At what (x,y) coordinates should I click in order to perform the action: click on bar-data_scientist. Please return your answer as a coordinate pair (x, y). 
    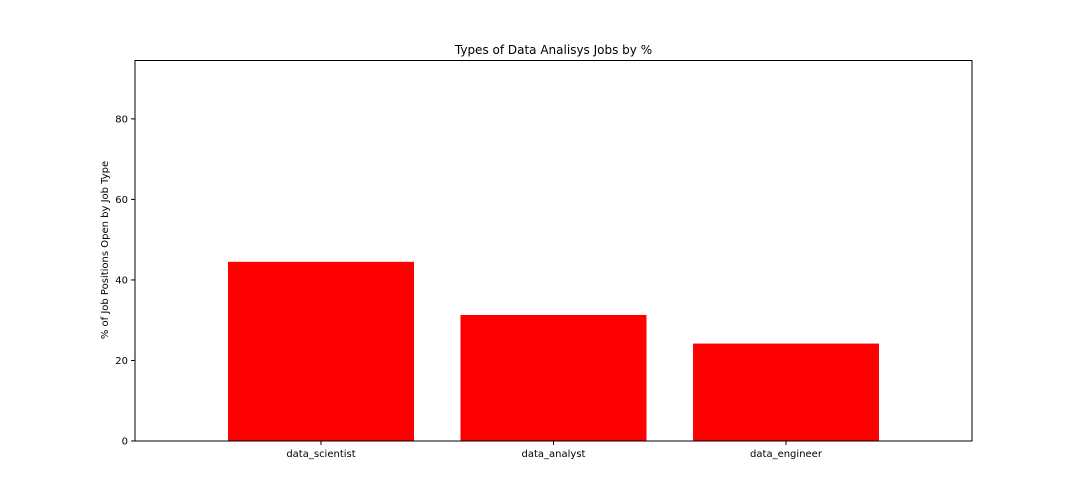
    Looking at the image, I should click on (321, 351).